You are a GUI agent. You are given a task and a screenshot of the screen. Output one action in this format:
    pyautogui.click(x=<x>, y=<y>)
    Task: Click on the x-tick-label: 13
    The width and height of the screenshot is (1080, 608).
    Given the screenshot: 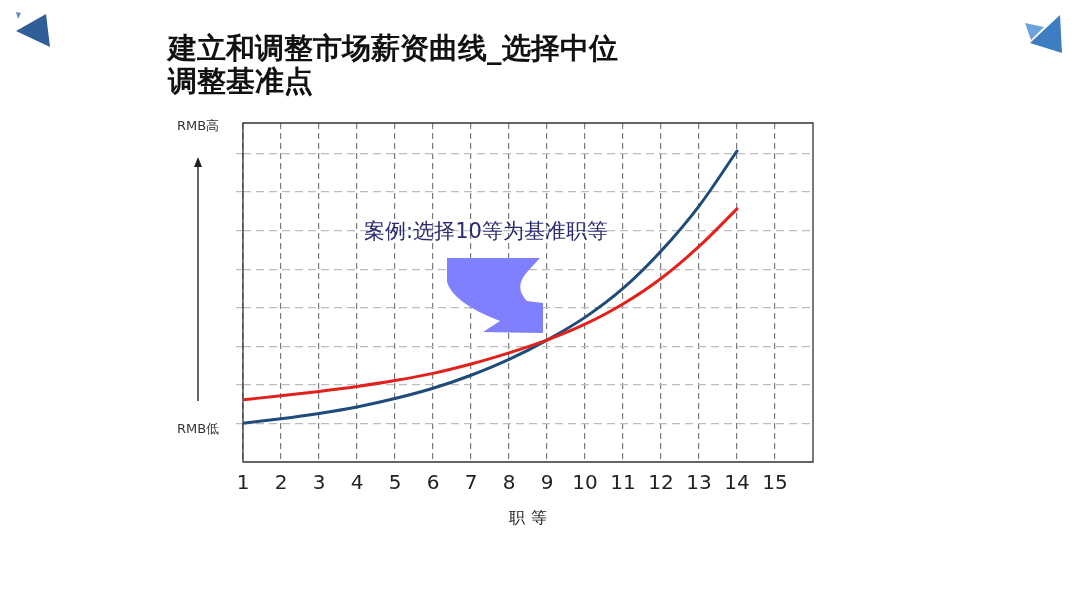 What is the action you would take?
    pyautogui.click(x=699, y=482)
    